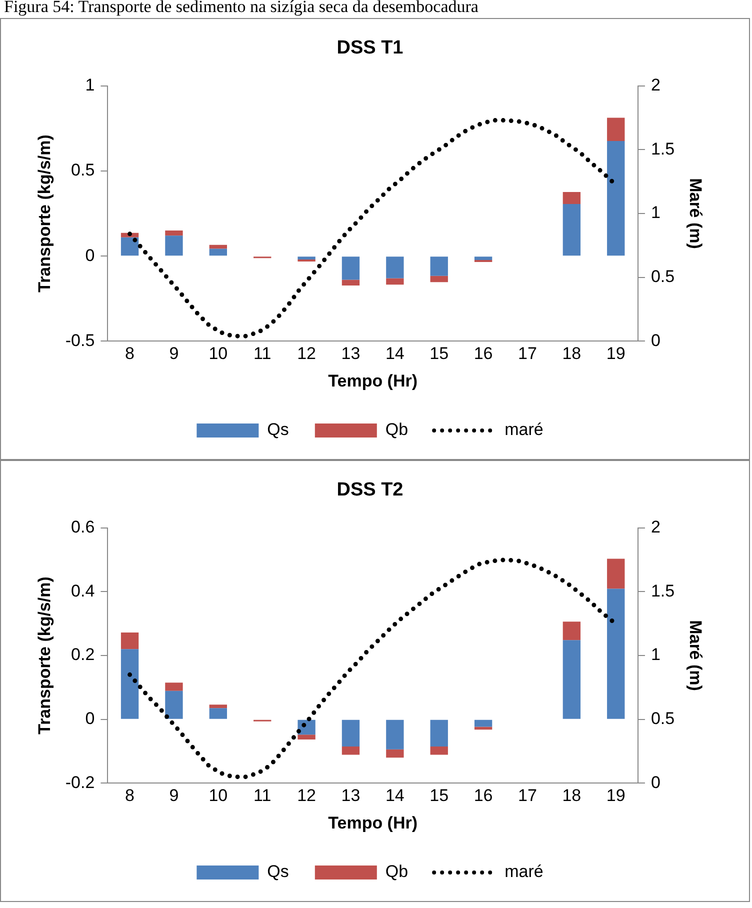 The height and width of the screenshot is (908, 752). What do you see at coordinates (83, 654) in the screenshot?
I see `y-tick-label: 0.2` at bounding box center [83, 654].